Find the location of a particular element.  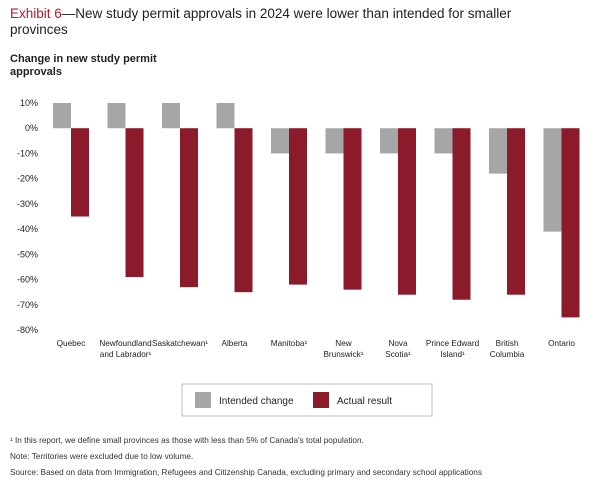

category-label: Prince Edward Island¹ is located at coordinates (453, 349).